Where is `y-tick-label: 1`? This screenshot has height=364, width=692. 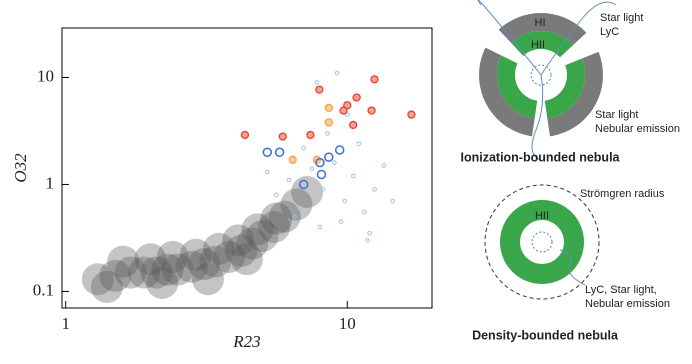
y-tick-label: 1 is located at coordinates (50, 182).